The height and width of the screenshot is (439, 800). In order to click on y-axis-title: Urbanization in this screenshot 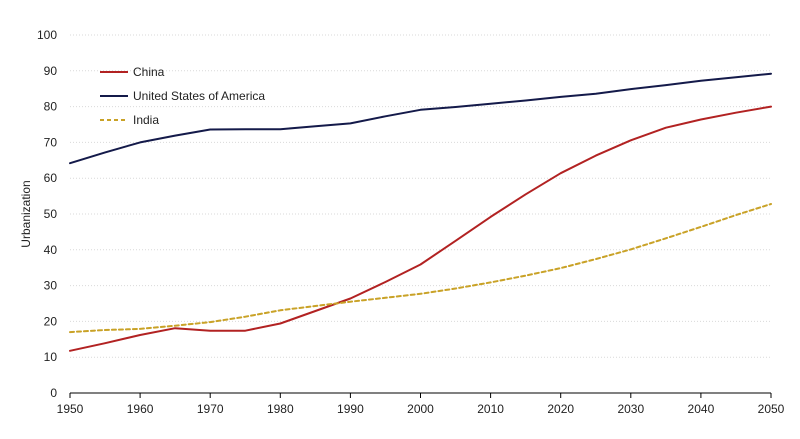, I will do `click(26, 213)`.